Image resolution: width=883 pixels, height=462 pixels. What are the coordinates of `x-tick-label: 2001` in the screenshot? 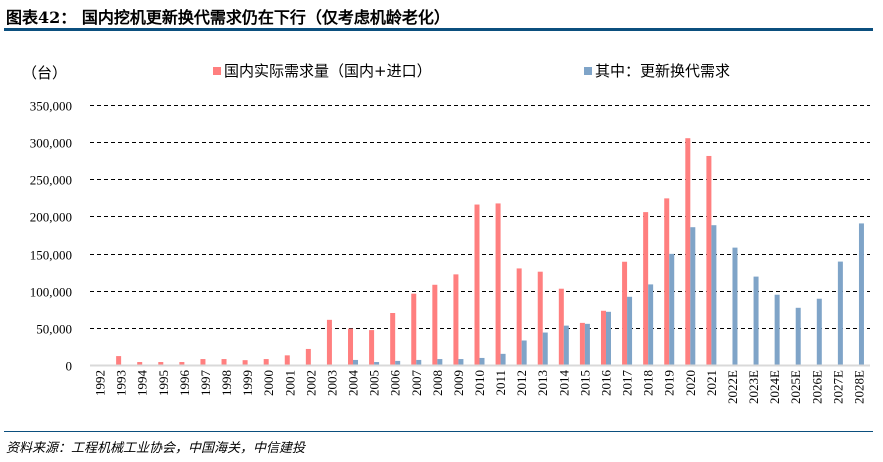 It's located at (289, 383).